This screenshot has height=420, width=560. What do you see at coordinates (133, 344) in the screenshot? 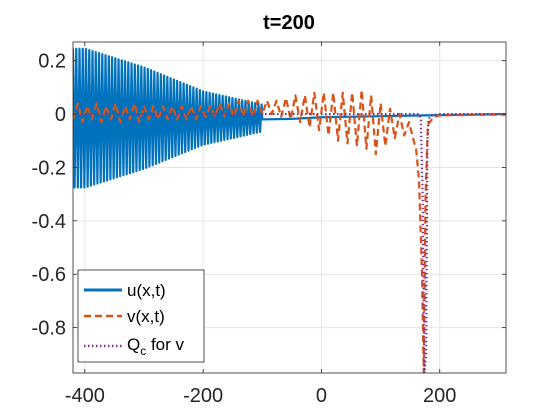
I see `legend-label-qc-main: Q` at bounding box center [133, 344].